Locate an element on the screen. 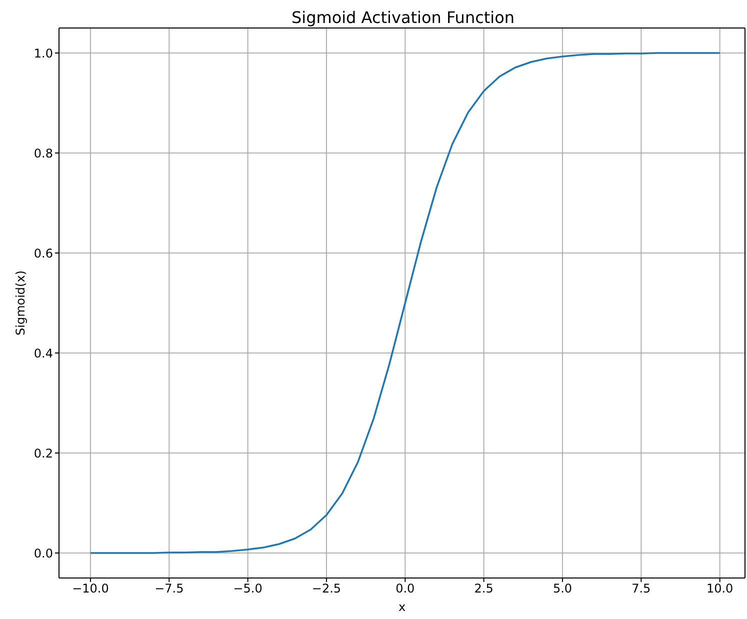  x-tick-label: 5.0 is located at coordinates (562, 589).